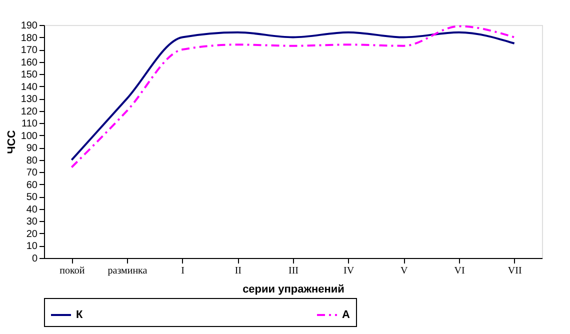 This screenshot has height=334, width=570. Describe the element at coordinates (29, 136) in the screenshot. I see `y-tick-label: 100` at that location.